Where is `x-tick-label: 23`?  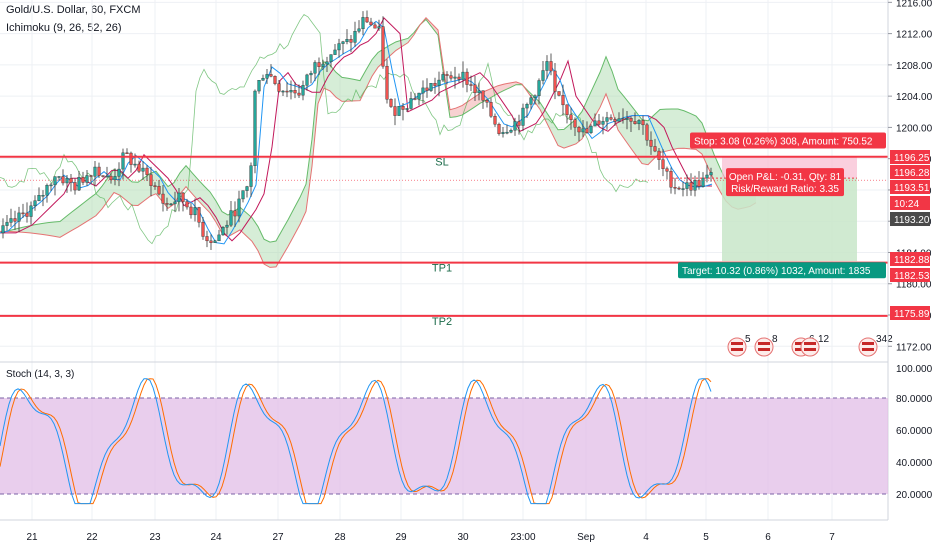 x-tick-label: 23 is located at coordinates (155, 537).